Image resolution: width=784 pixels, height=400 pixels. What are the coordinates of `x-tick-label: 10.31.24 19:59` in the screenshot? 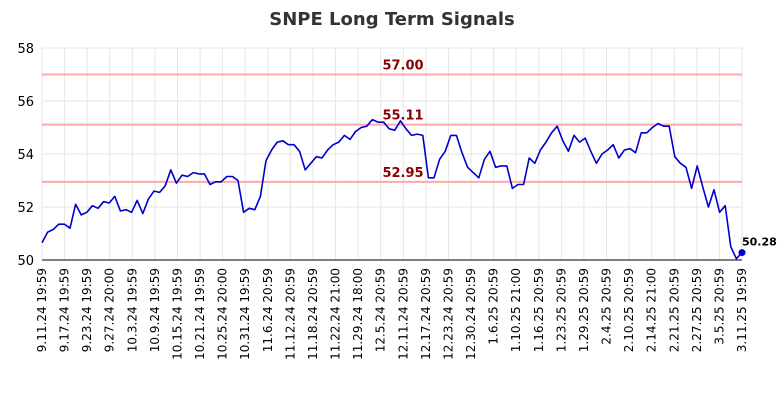 It's located at (245, 314).